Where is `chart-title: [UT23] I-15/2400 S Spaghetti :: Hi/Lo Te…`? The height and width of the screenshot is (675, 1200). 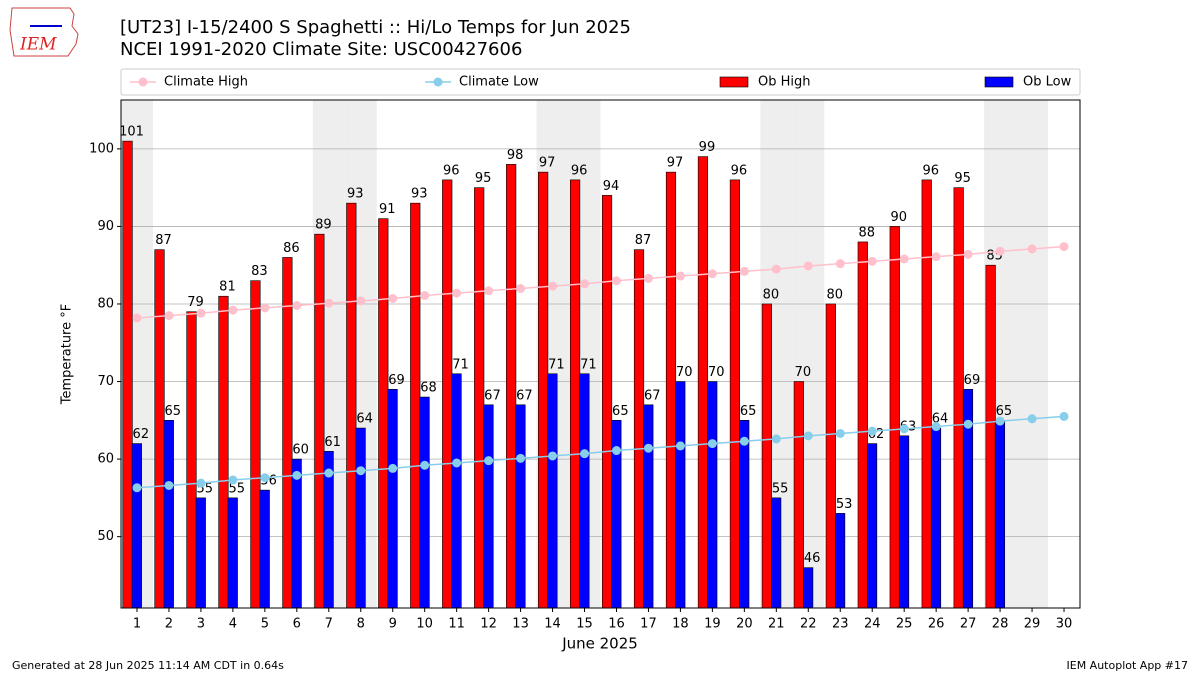
chart-title: [UT23] I-15/2400 S Spaghetti :: Hi/Lo Te… is located at coordinates (375, 27).